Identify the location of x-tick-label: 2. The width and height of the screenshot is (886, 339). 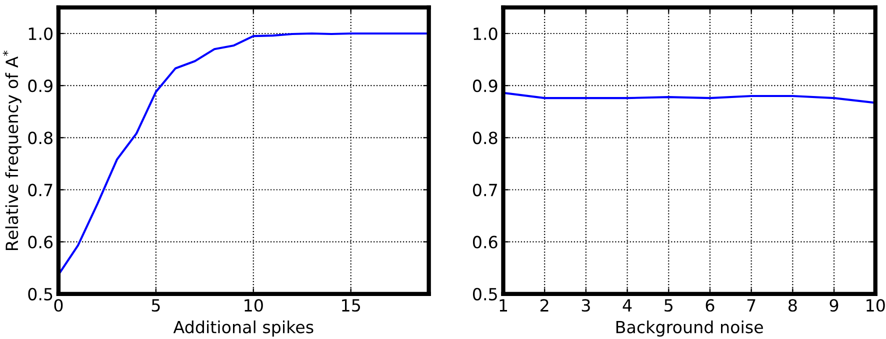
(544, 305).